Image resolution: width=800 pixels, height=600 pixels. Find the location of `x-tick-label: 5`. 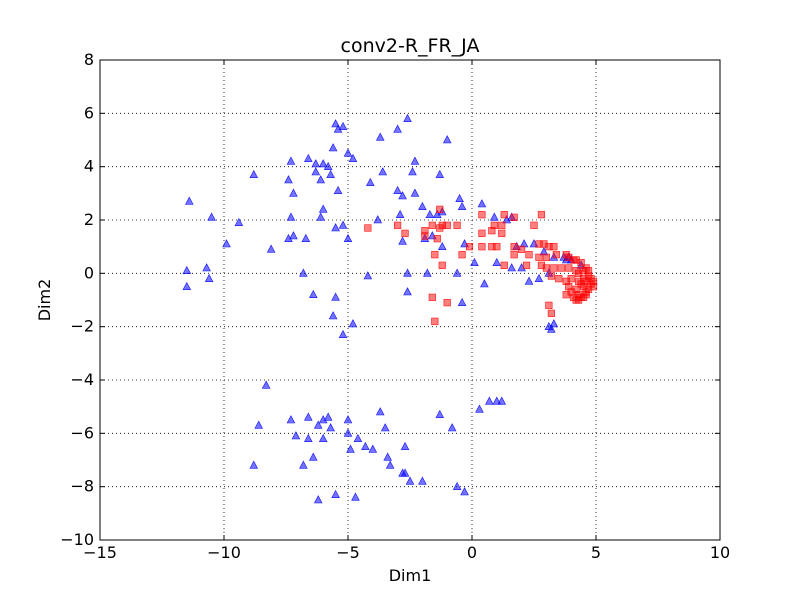

x-tick-label: 5 is located at coordinates (596, 552).